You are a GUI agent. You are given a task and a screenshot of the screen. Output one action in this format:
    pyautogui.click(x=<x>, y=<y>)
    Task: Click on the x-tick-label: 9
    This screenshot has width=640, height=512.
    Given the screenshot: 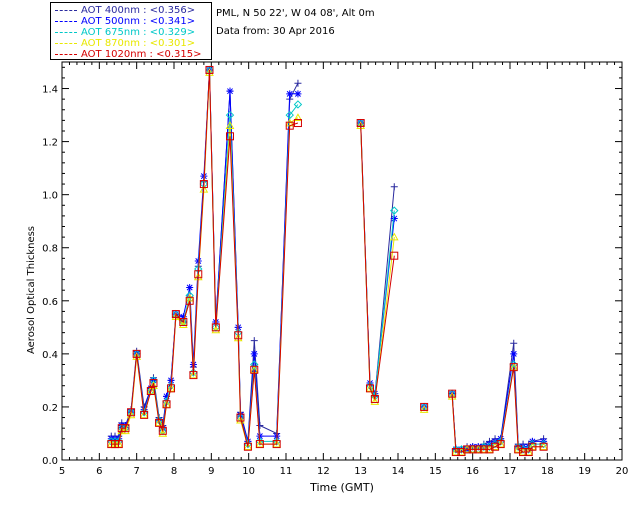 What is the action you would take?
    pyautogui.click(x=211, y=471)
    